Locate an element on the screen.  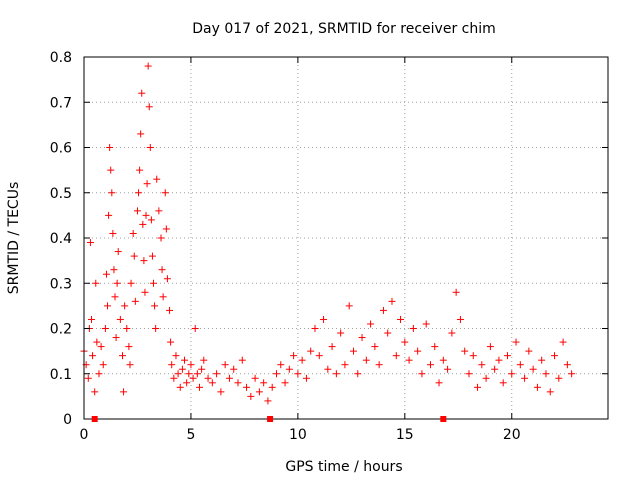
x-tick-label: 0 is located at coordinates (84, 435).